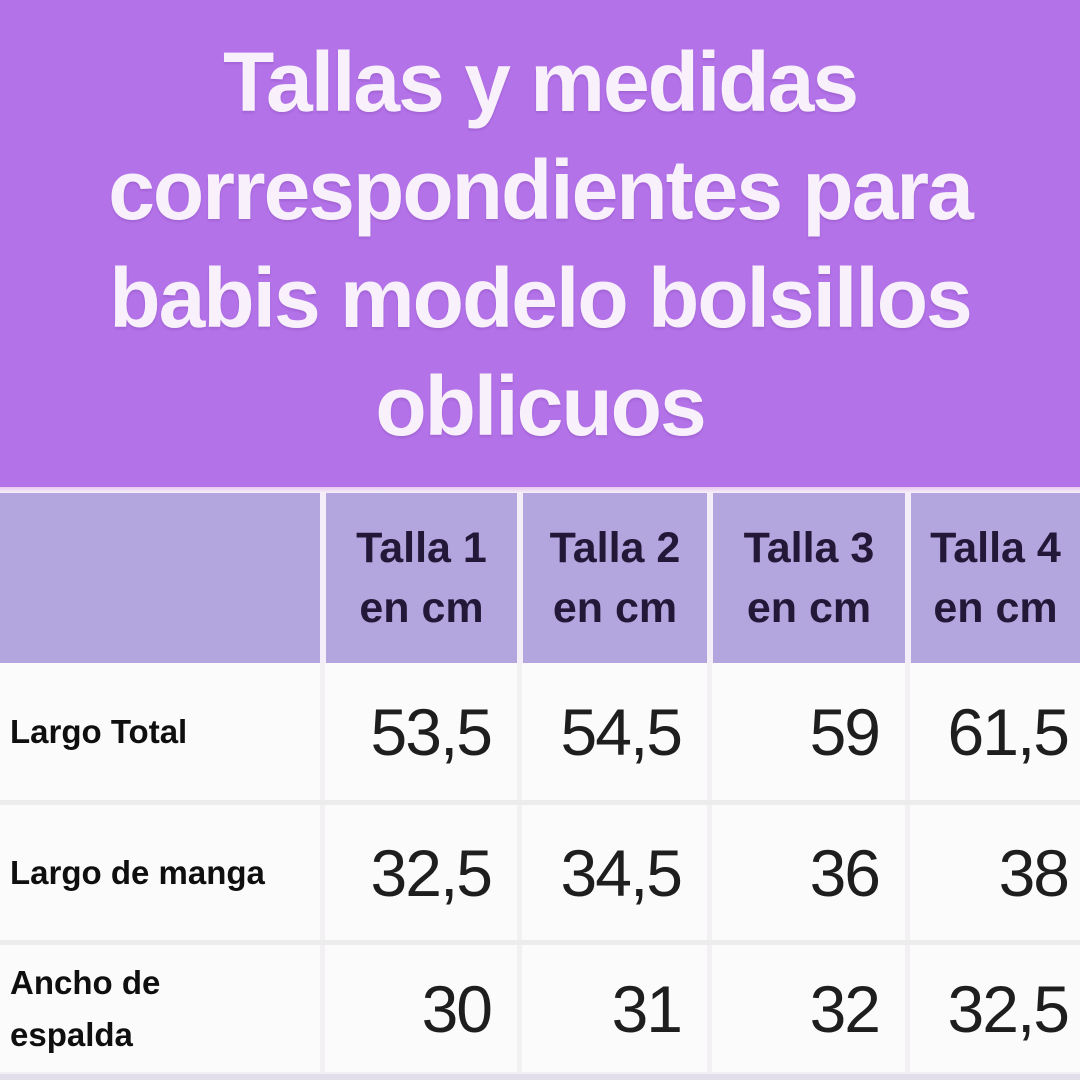 This screenshot has height=1080, width=1080. Describe the element at coordinates (540, 490) in the screenshot. I see `title-table-divider` at that location.